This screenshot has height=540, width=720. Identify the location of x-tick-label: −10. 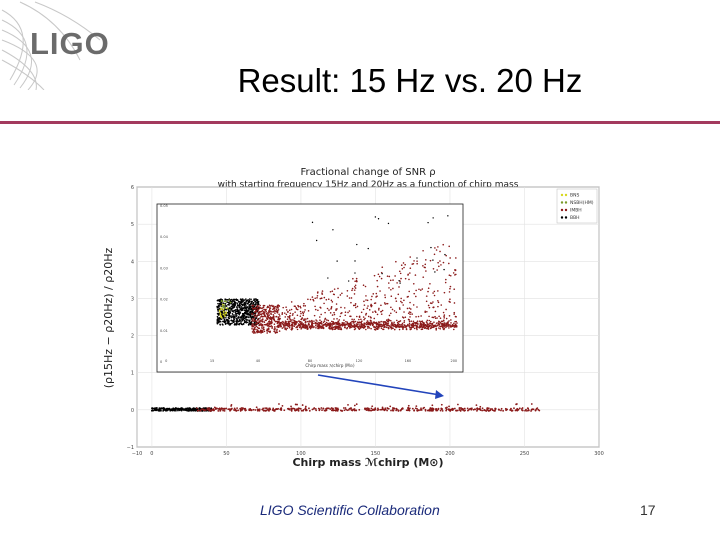
(137, 454).